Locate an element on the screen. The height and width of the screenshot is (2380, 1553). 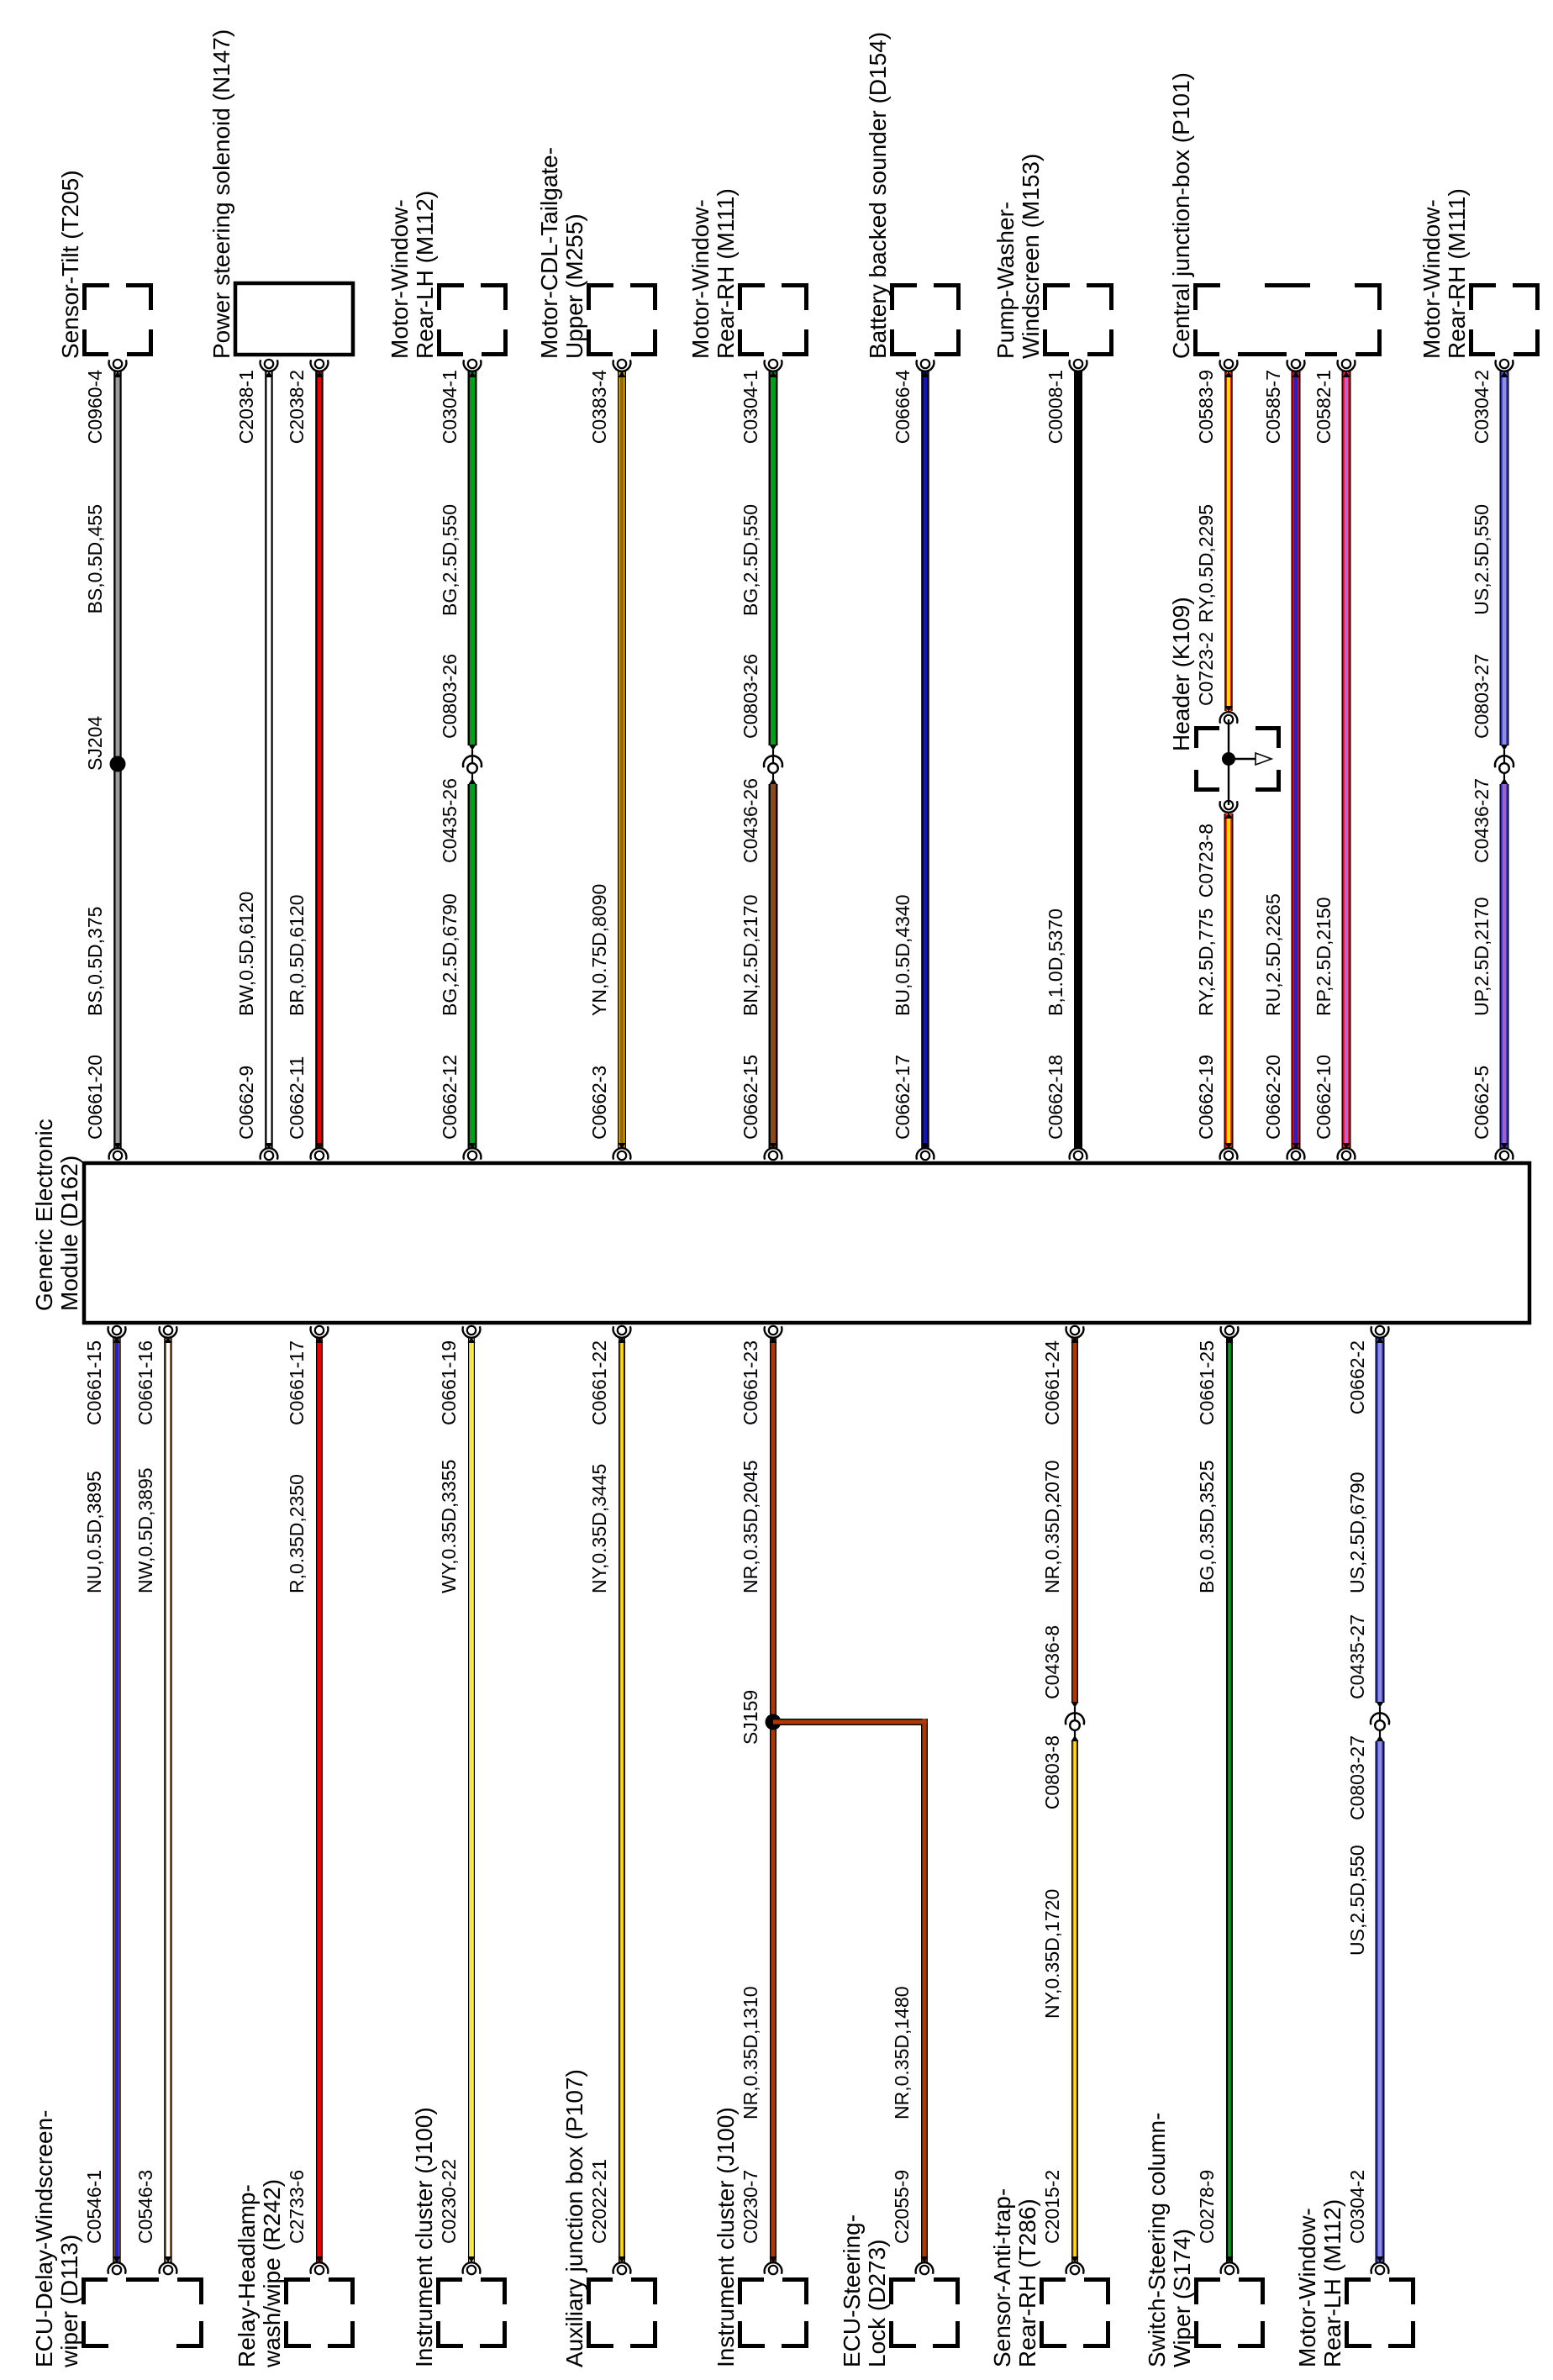
svg-text: C0230-7 is located at coordinates (750, 2207).